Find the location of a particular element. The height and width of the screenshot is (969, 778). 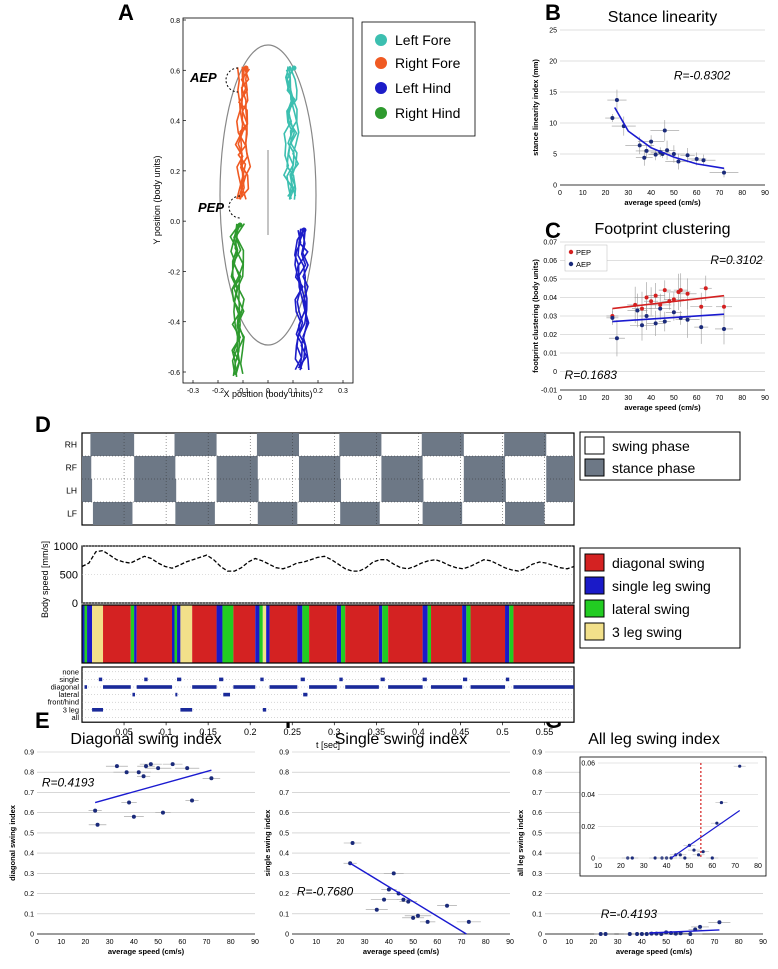

a-ytick-label: -0.6 is located at coordinates (174, 373).